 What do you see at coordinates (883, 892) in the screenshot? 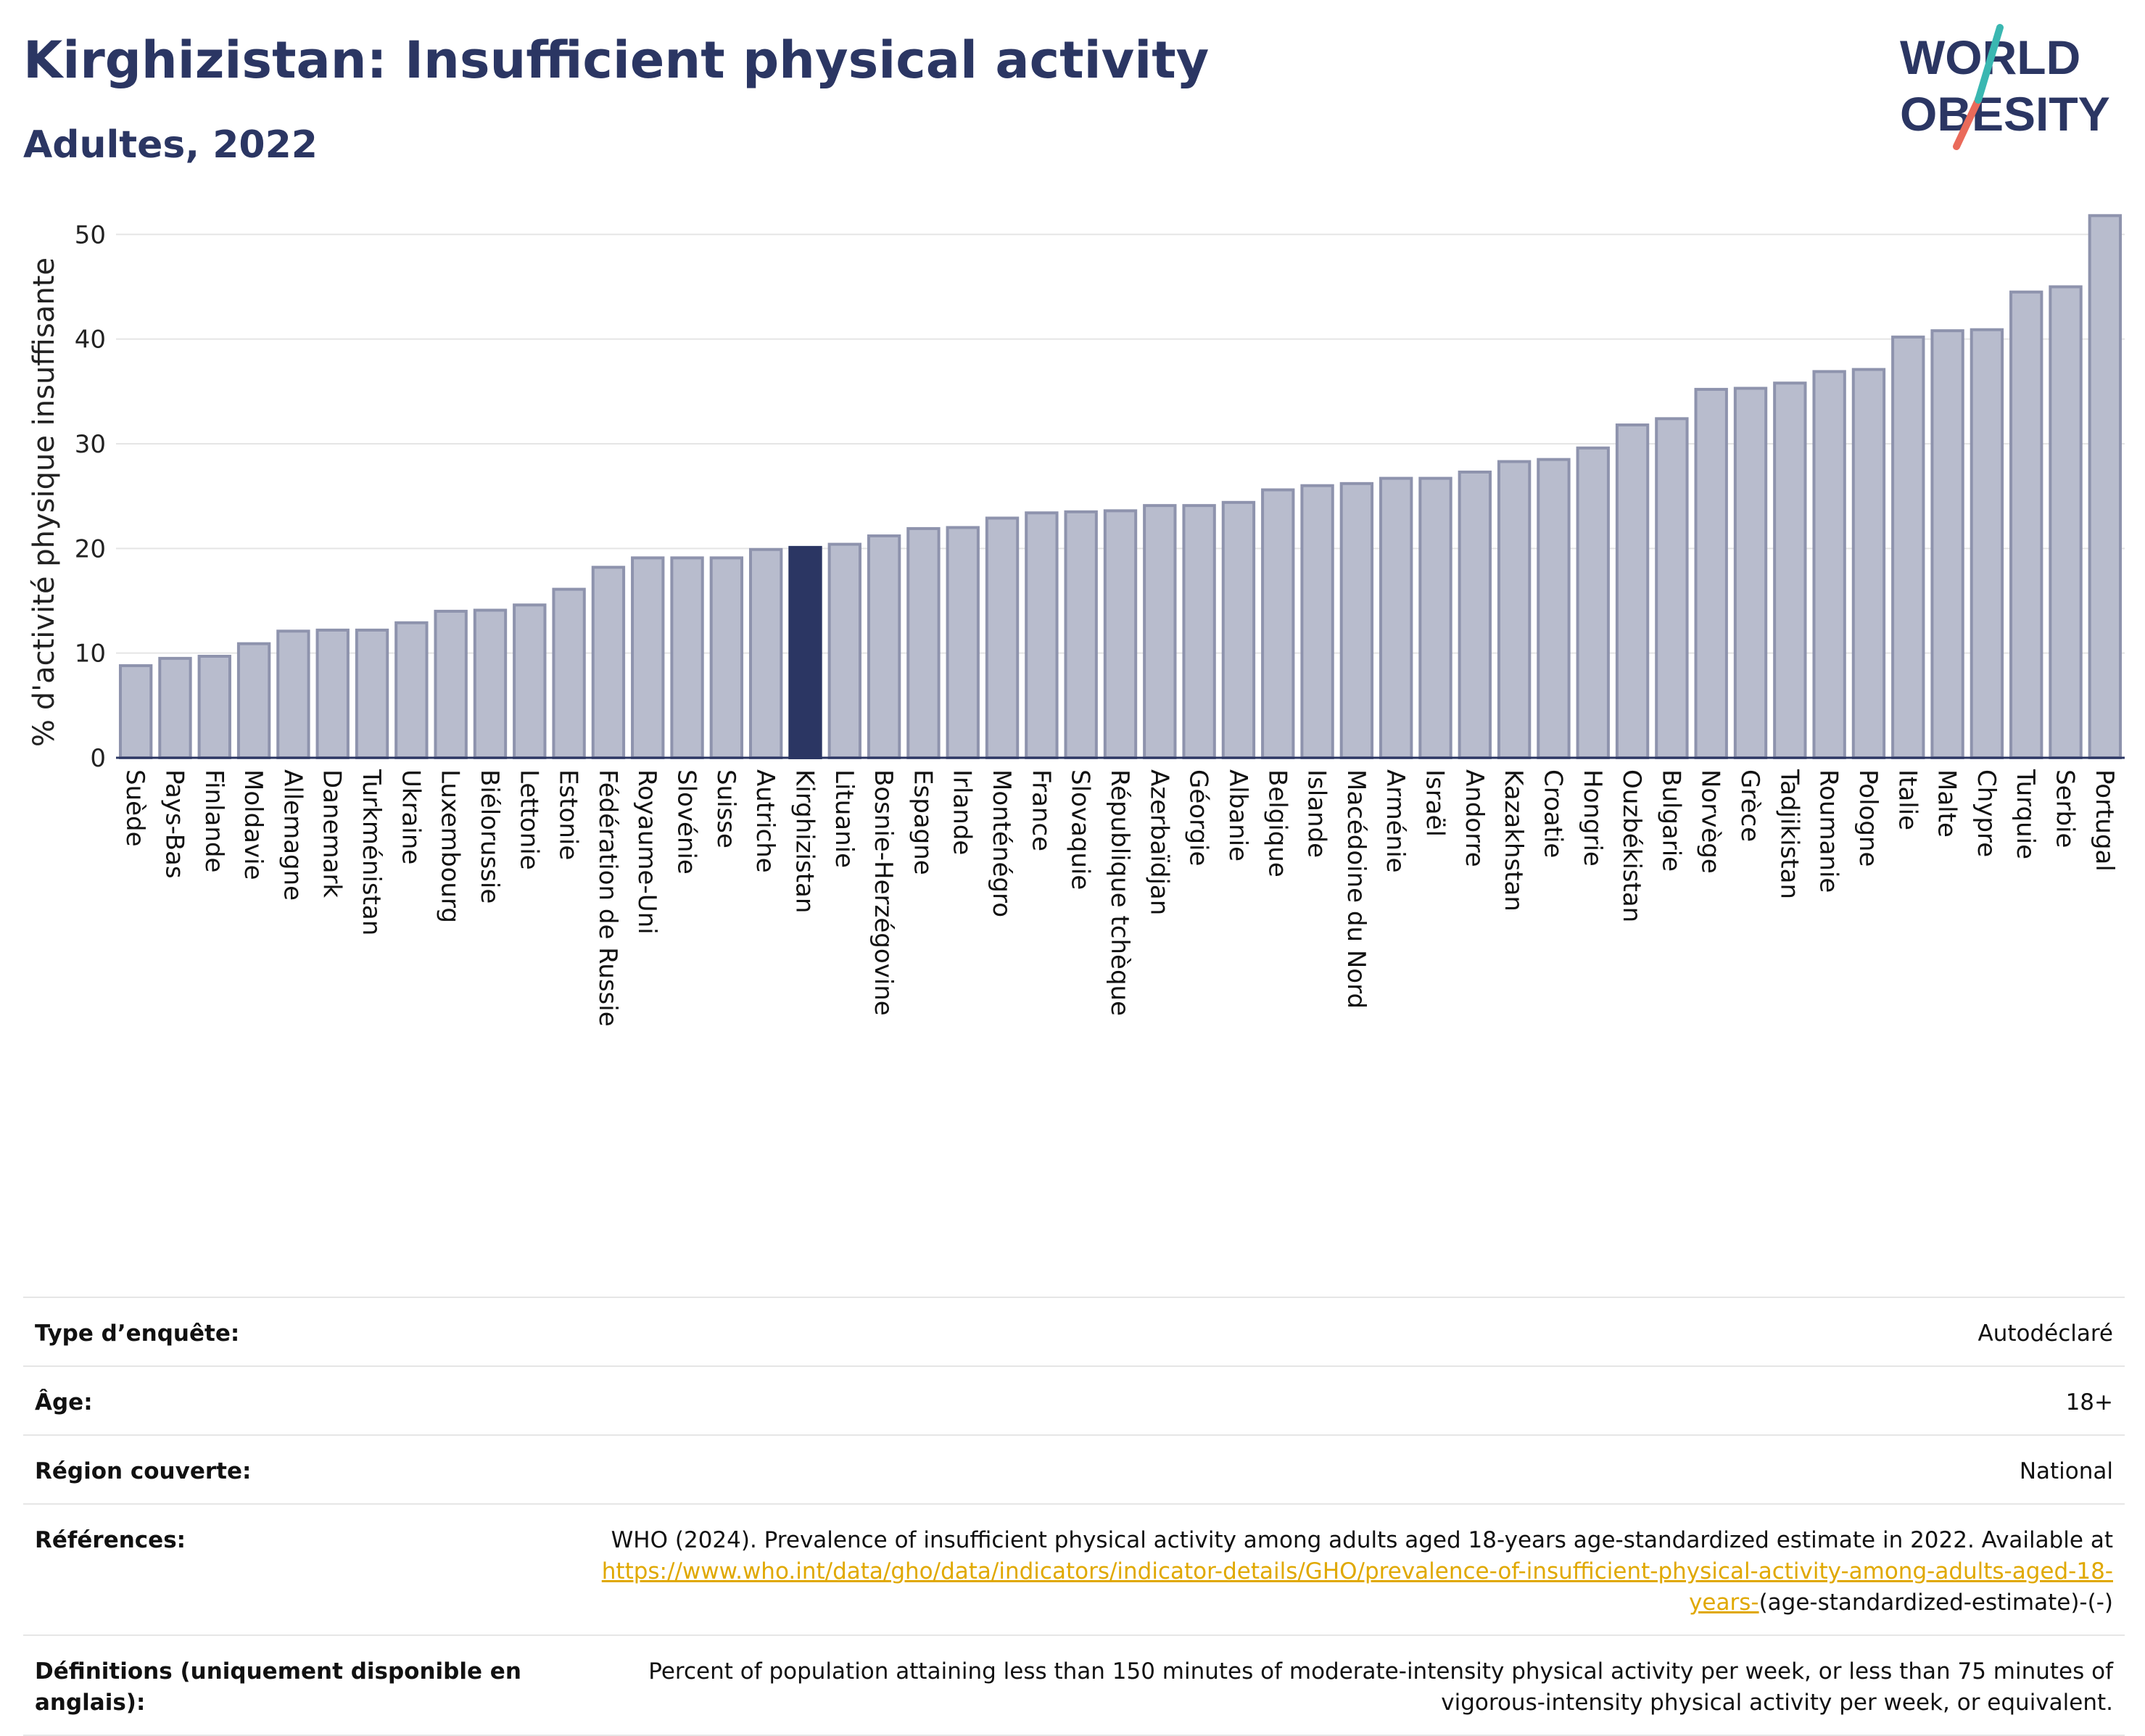
I see `x-tick-label: Bosnie-Herzégovine` at bounding box center [883, 892].